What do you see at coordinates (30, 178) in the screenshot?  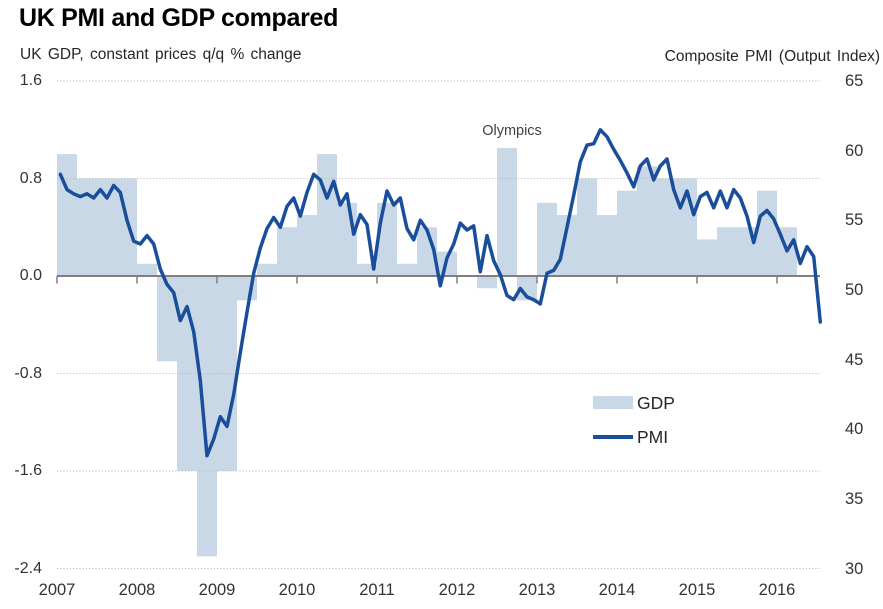 I see `left-axis-tick-label: 0.8` at bounding box center [30, 178].